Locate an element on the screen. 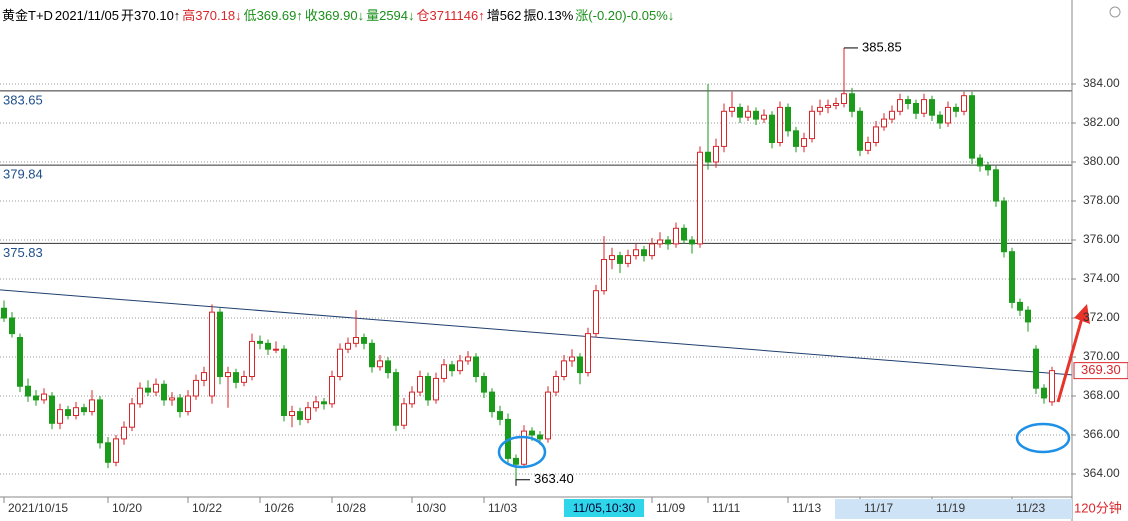 The width and height of the screenshot is (1128, 521). info-item: 增562 is located at coordinates (504, 15).